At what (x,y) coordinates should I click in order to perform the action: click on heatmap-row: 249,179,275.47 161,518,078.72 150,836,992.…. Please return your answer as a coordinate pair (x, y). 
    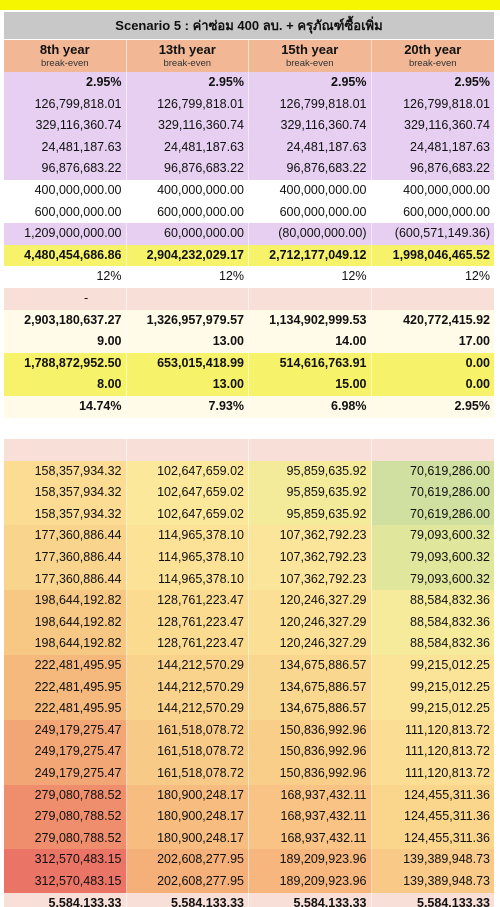
    Looking at the image, I should click on (249, 774).